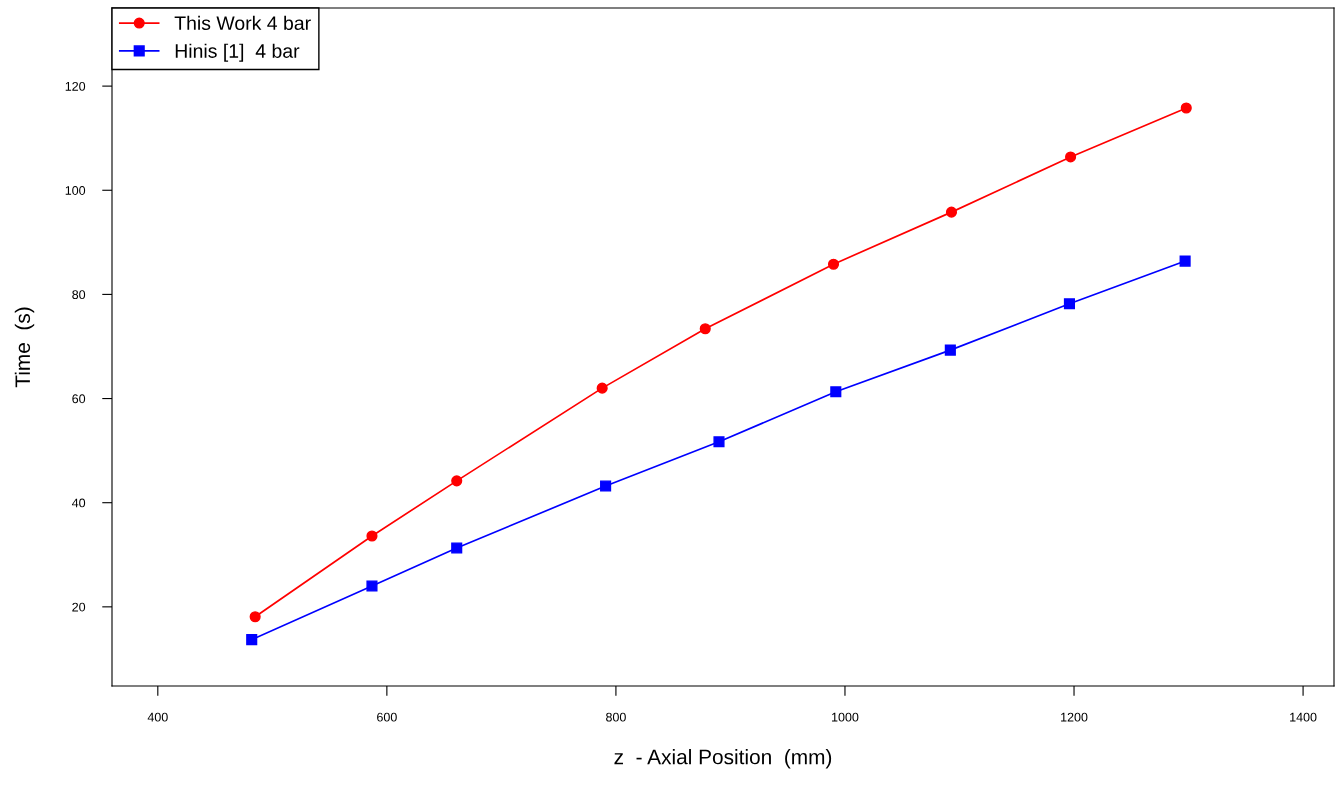  Describe the element at coordinates (75, 86) in the screenshot. I see `y-tick-label: 120` at that location.